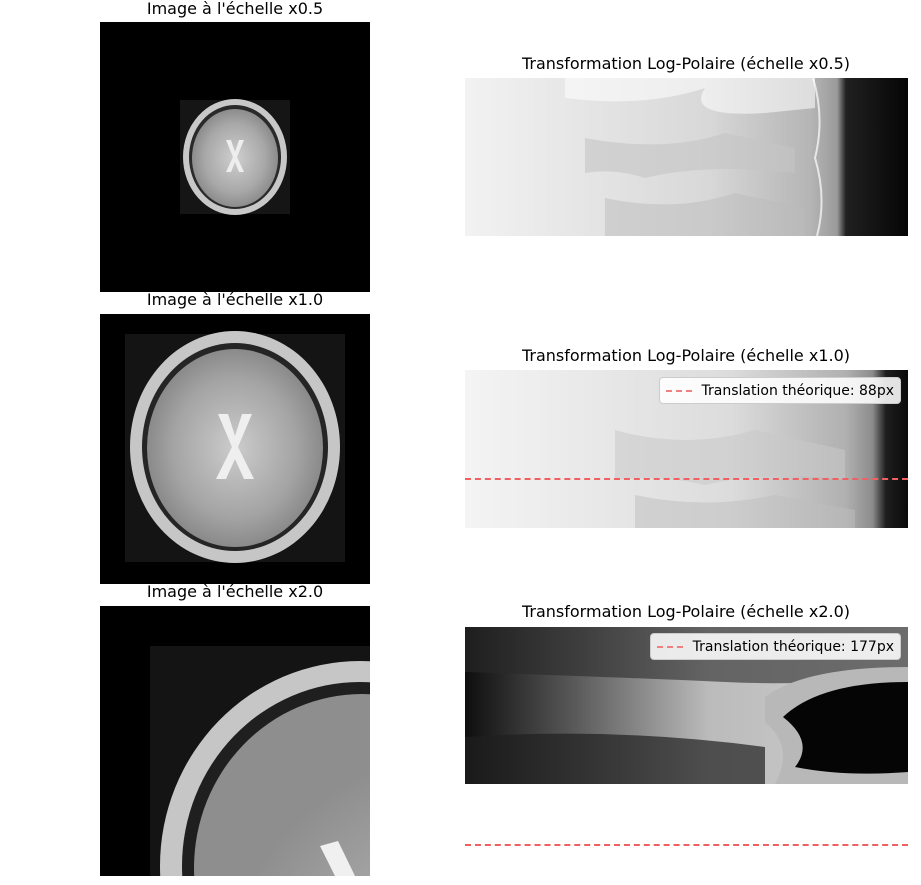  Describe the element at coordinates (793, 646) in the screenshot. I see `legend-label-x2-0: Translation théorique: 177px` at that location.